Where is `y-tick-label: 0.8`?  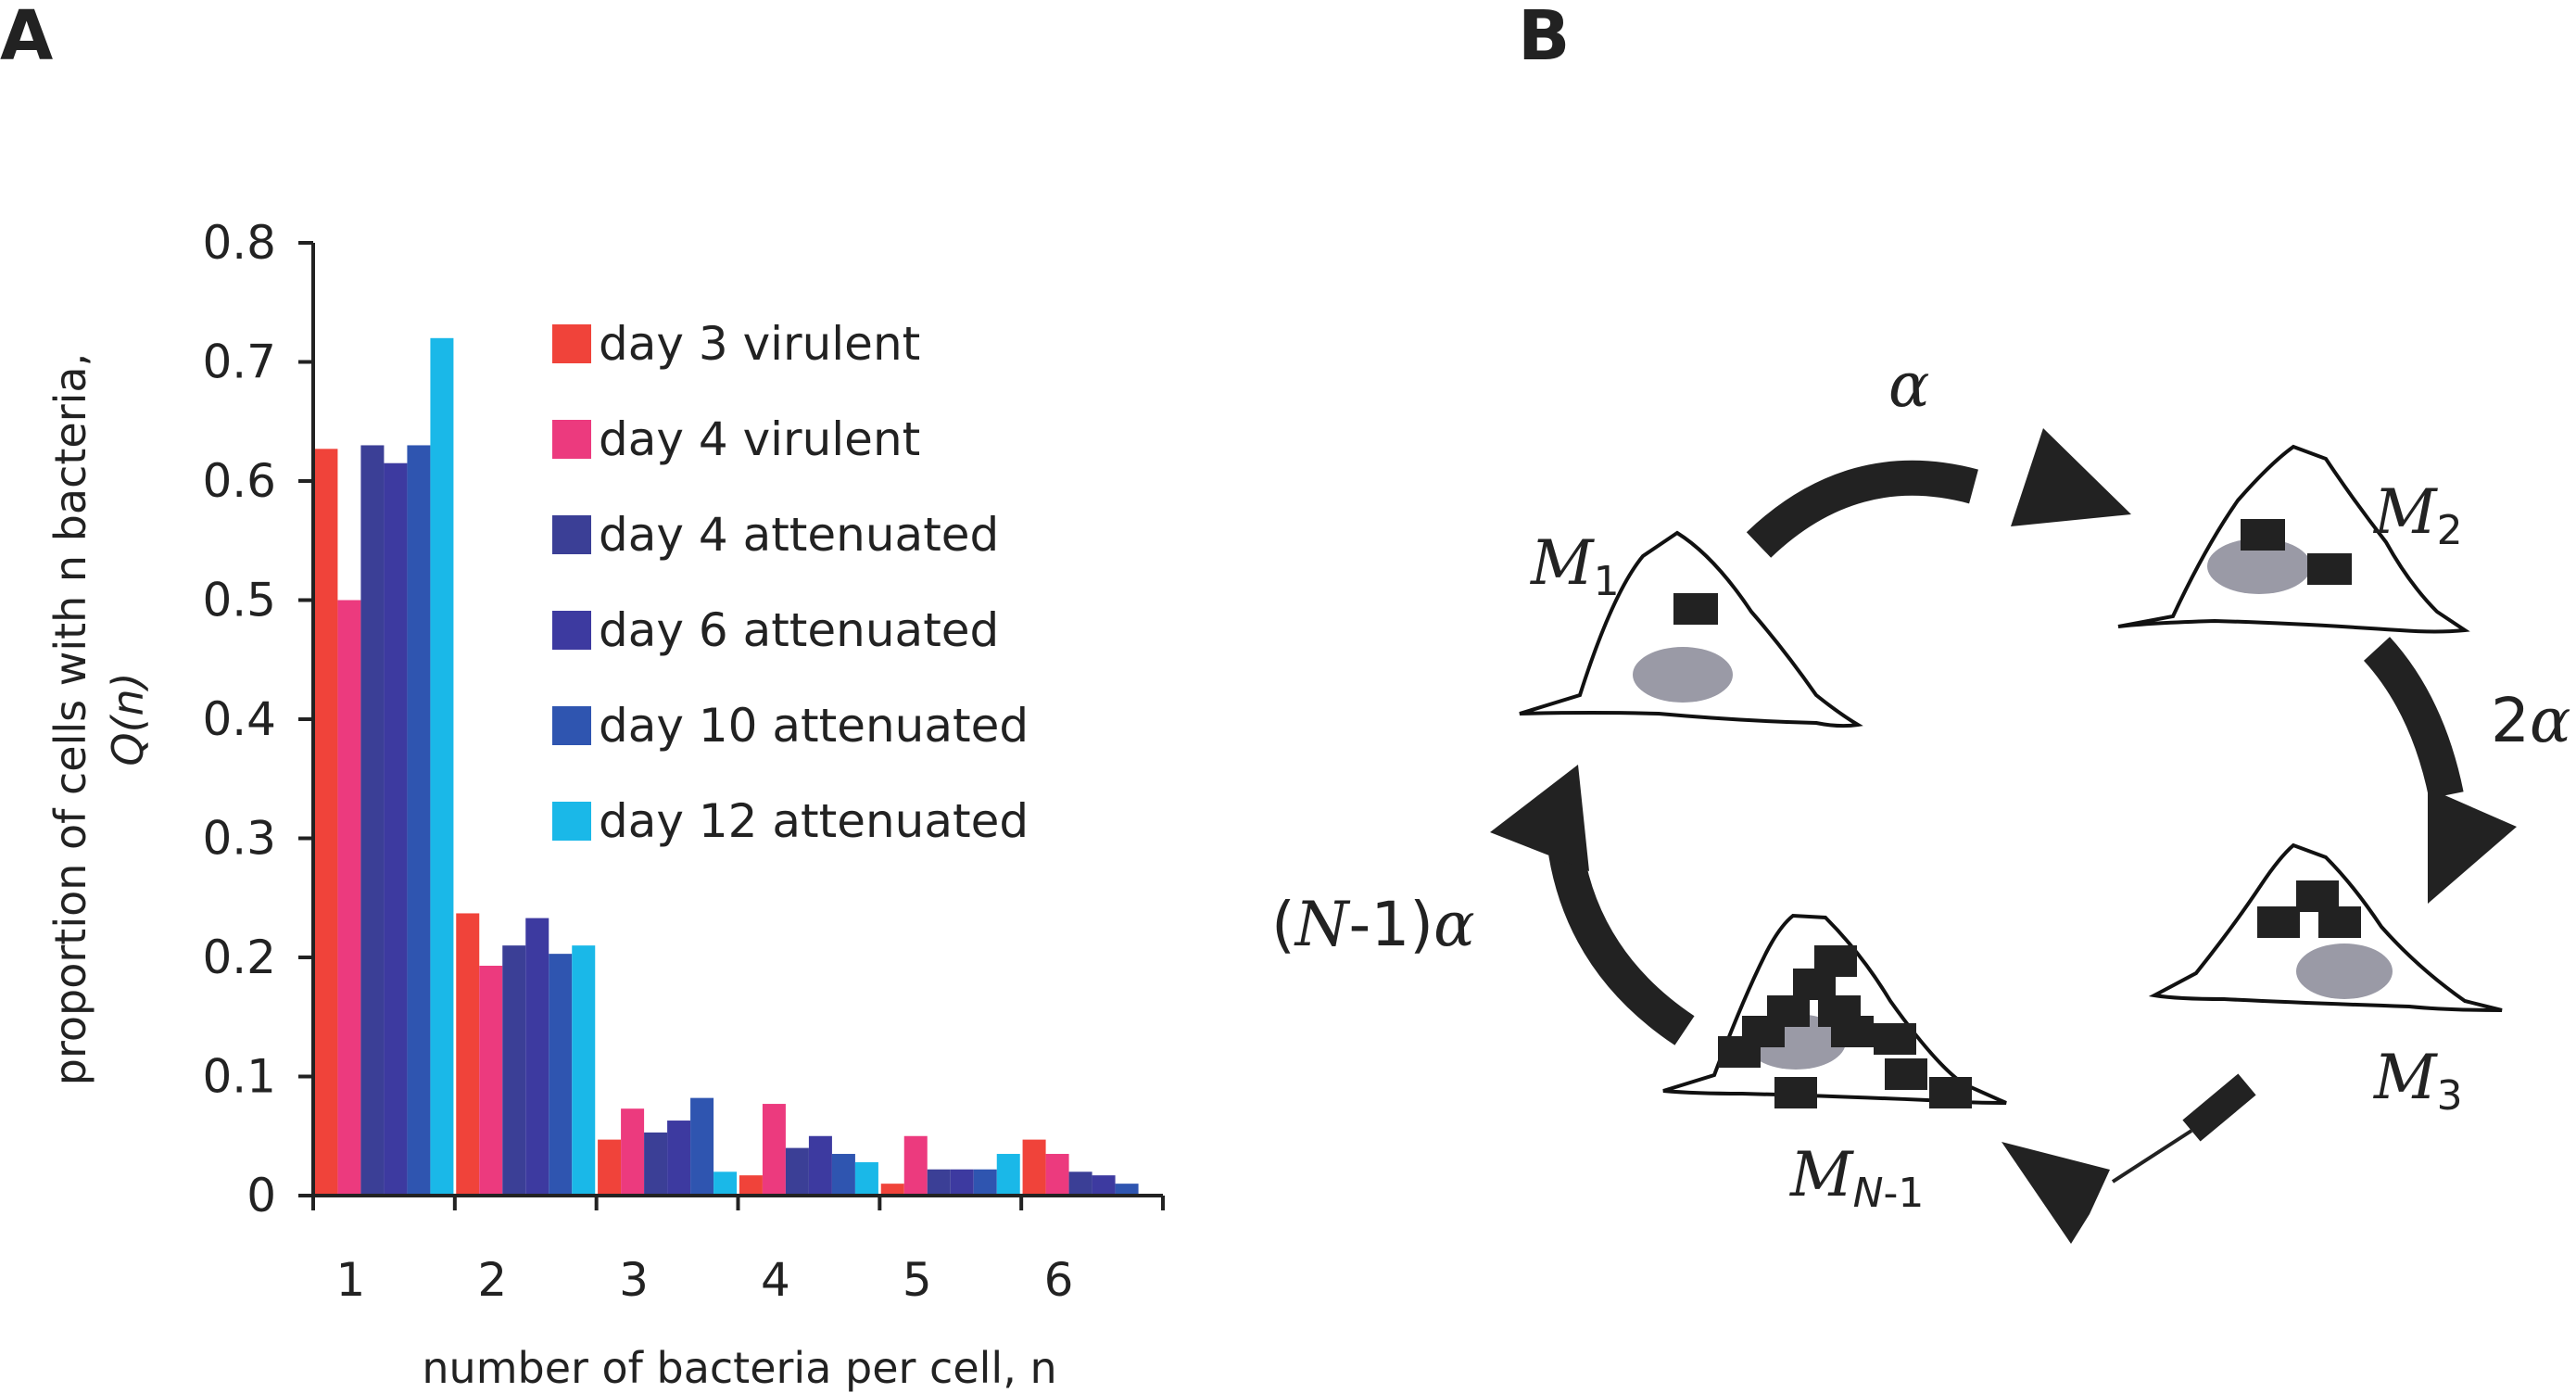
y-tick-label: 0.8 is located at coordinates (239, 243).